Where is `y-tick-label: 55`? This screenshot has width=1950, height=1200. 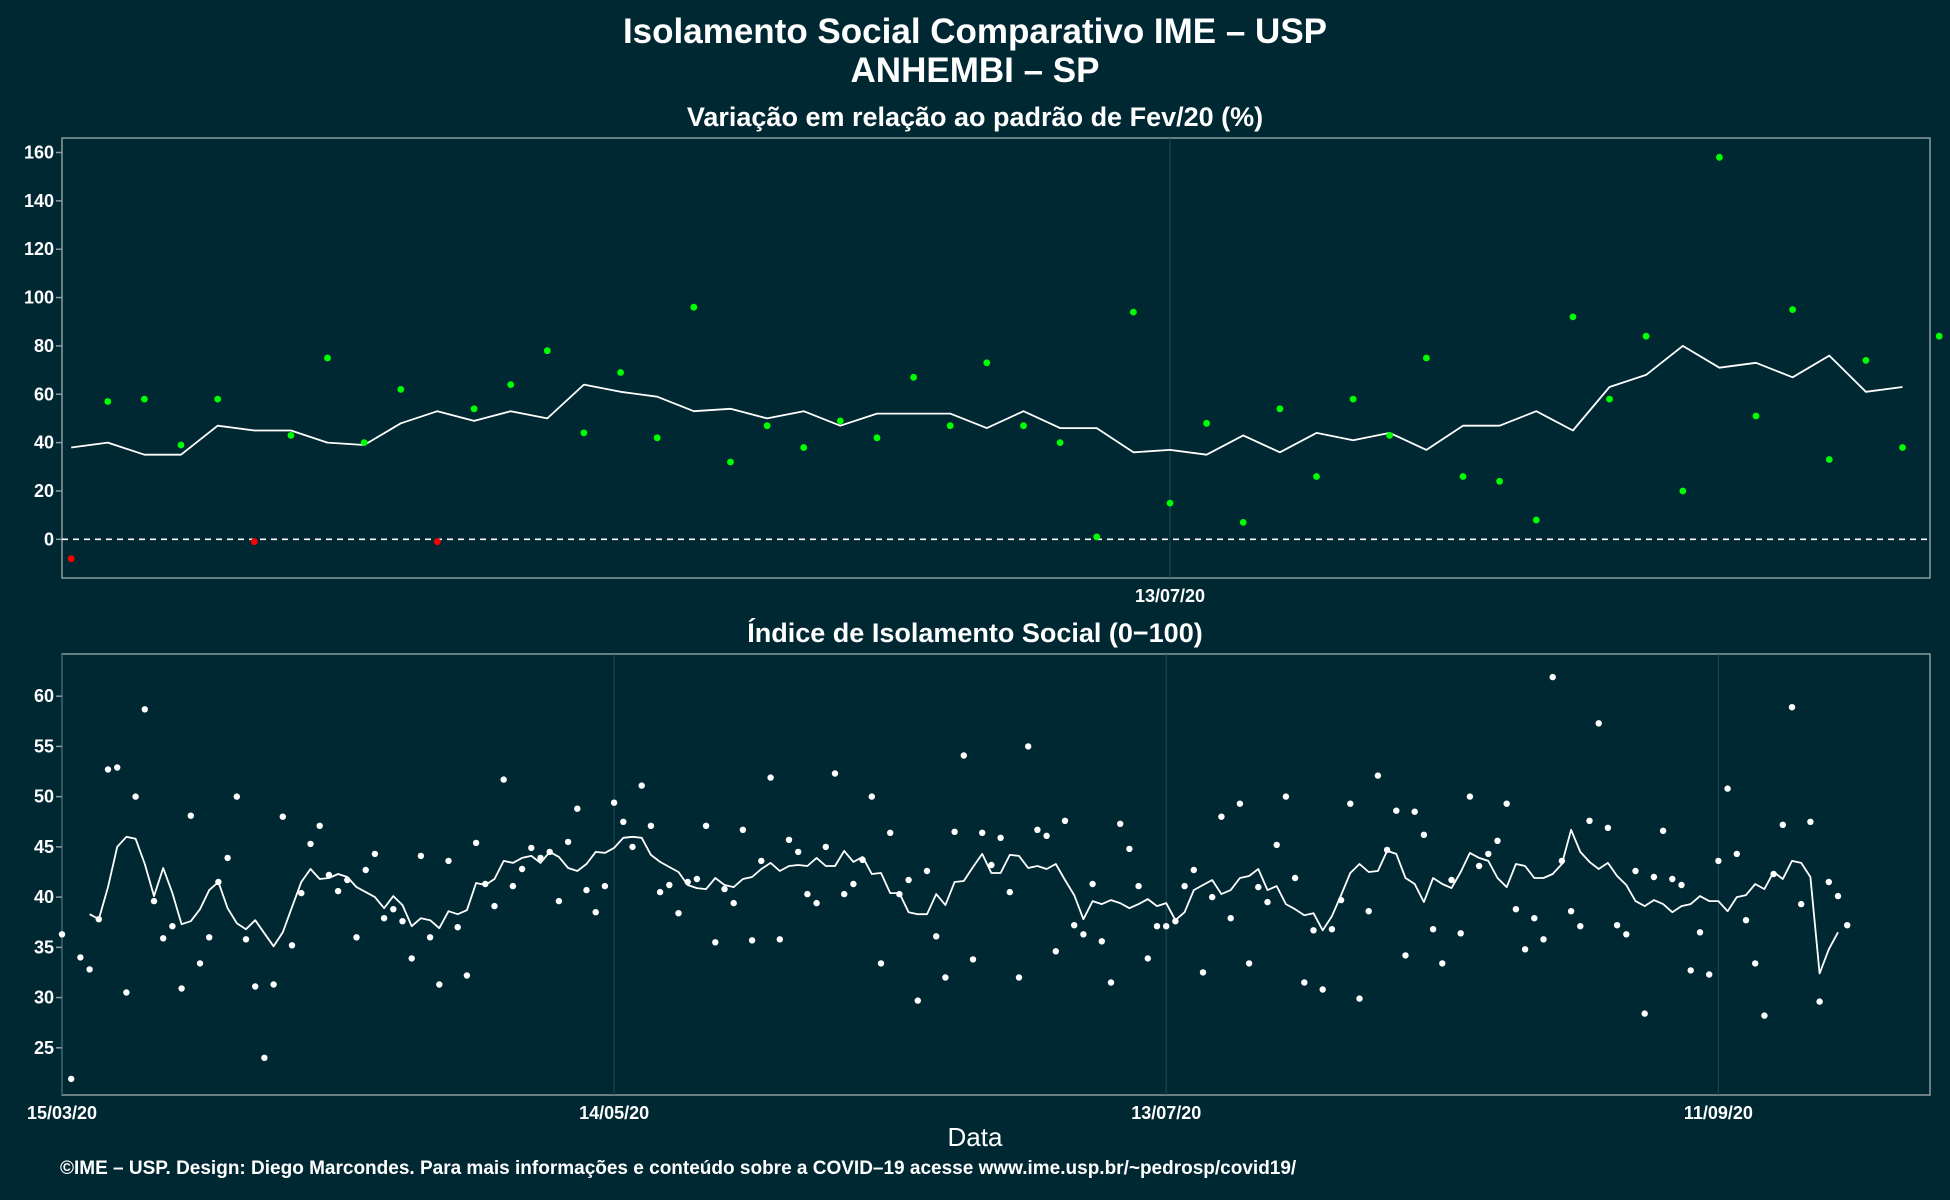
y-tick-label: 55 is located at coordinates (44, 746).